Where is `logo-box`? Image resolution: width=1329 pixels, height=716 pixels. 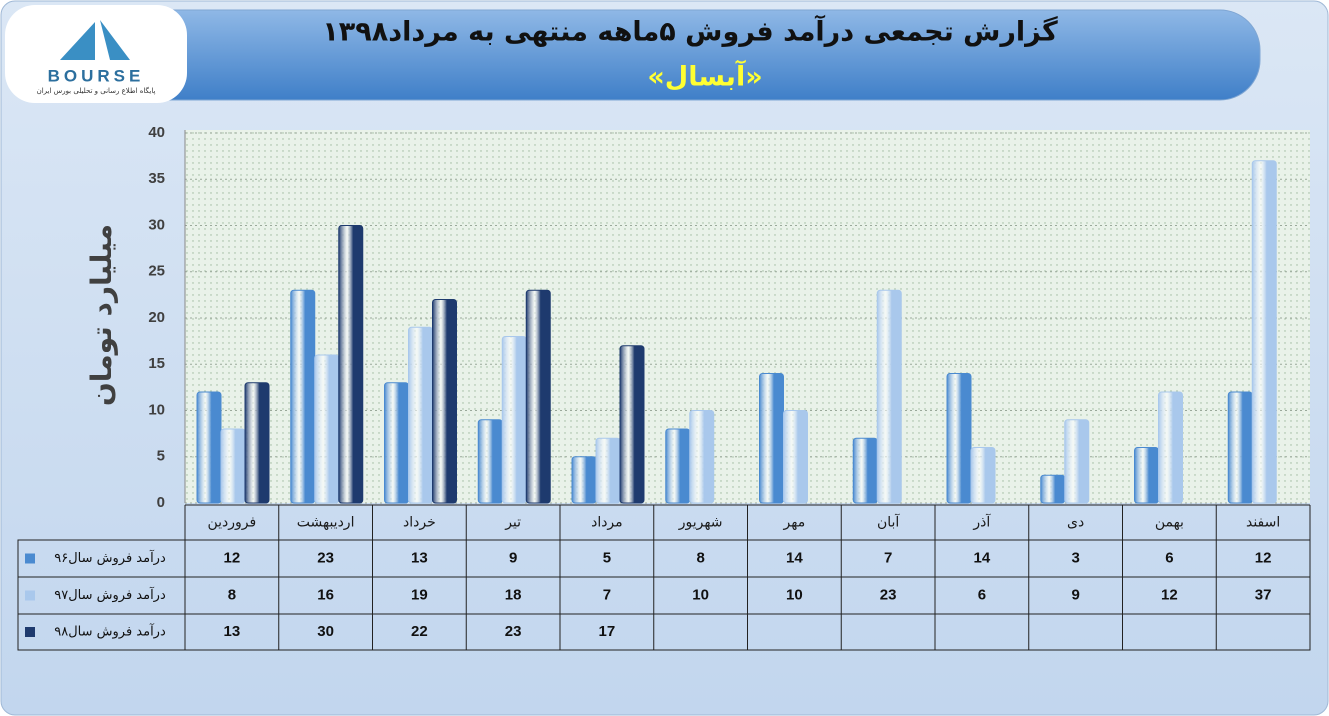
logo-box is located at coordinates (96, 54).